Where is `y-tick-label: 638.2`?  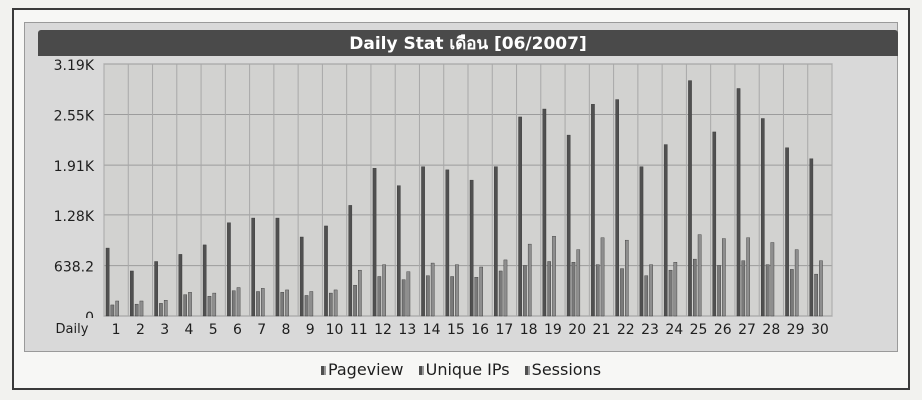 y-tick-label: 638.2 is located at coordinates (74, 268).